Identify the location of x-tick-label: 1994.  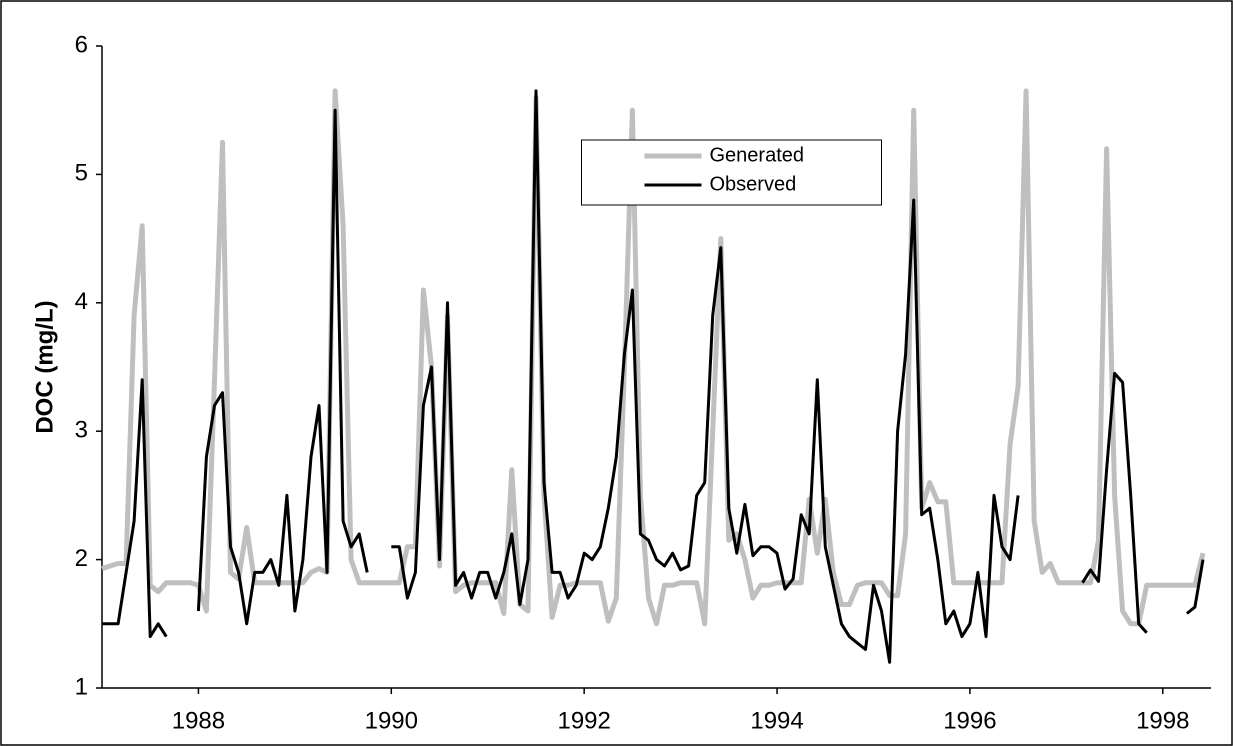
(776, 720).